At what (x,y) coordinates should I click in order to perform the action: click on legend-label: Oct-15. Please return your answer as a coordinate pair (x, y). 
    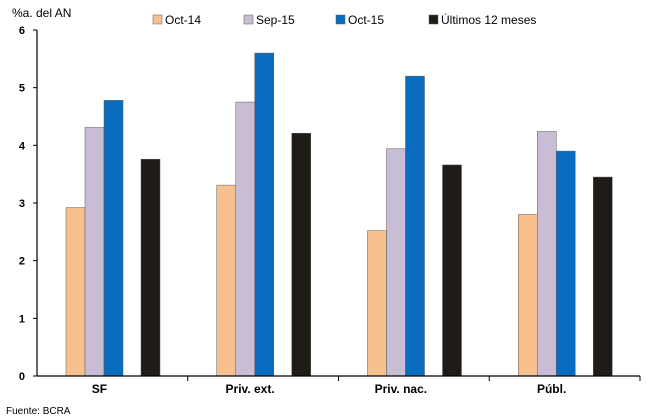
    Looking at the image, I should click on (366, 20).